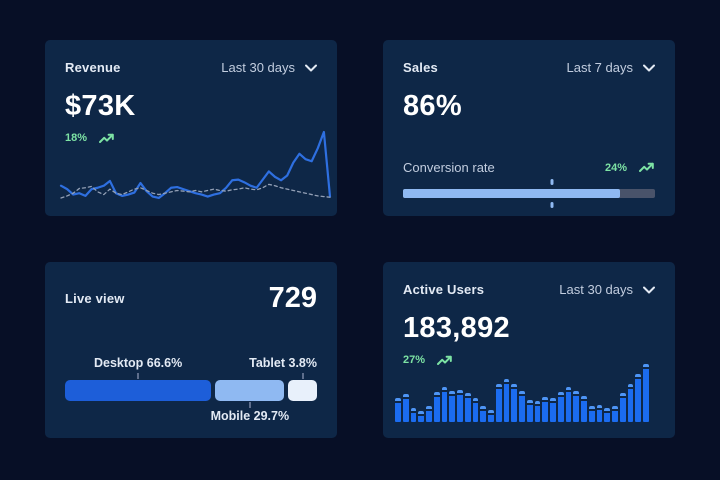 This screenshot has width=720, height=480. What do you see at coordinates (302, 390) in the screenshot?
I see `segment-tablet` at bounding box center [302, 390].